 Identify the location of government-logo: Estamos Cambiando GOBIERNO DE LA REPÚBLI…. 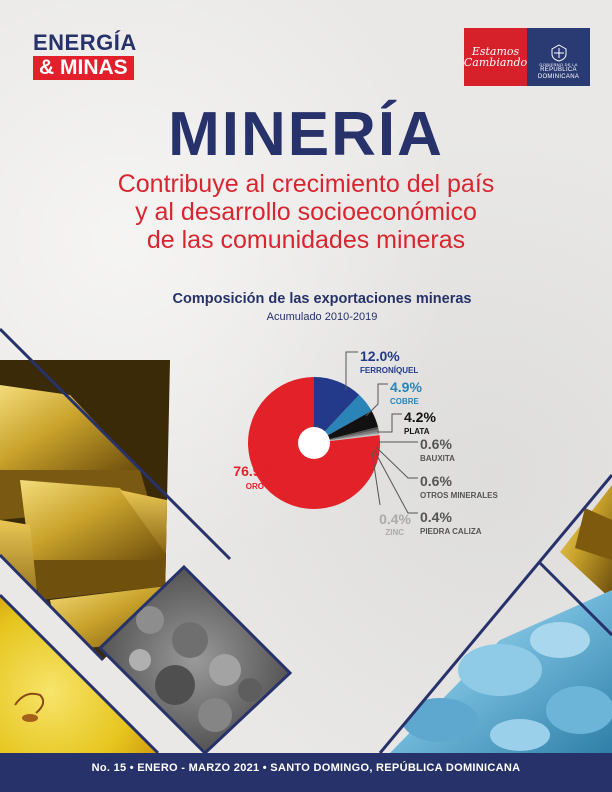
(527, 57).